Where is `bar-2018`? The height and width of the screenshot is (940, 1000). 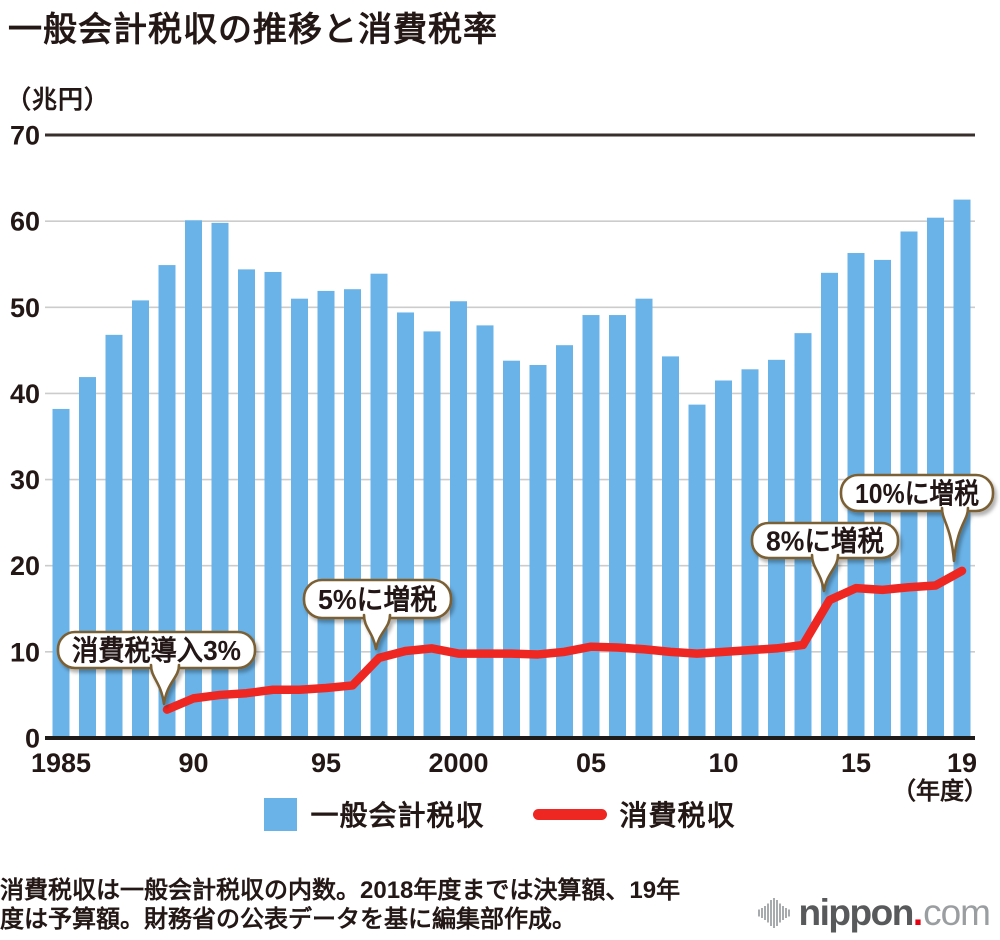
bar-2018 is located at coordinates (935, 477).